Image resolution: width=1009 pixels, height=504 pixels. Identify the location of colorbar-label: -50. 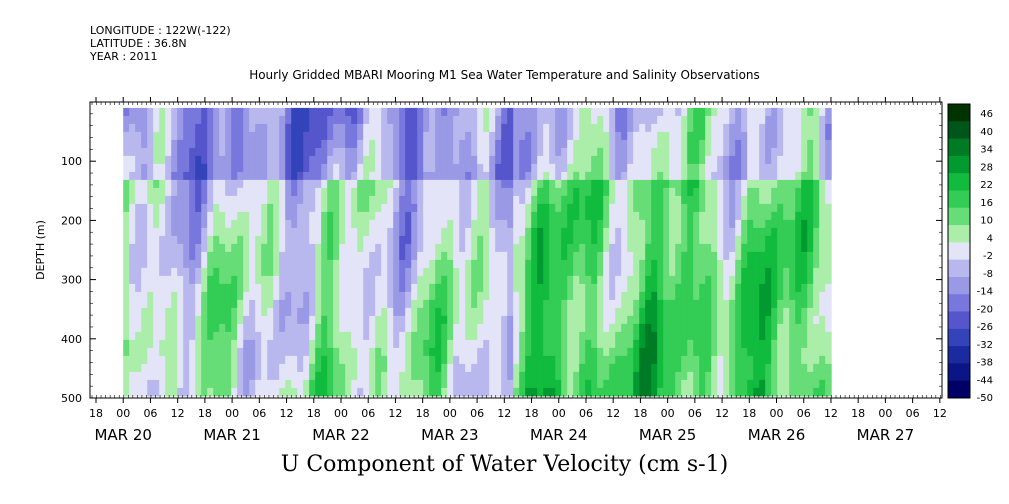
(985, 398).